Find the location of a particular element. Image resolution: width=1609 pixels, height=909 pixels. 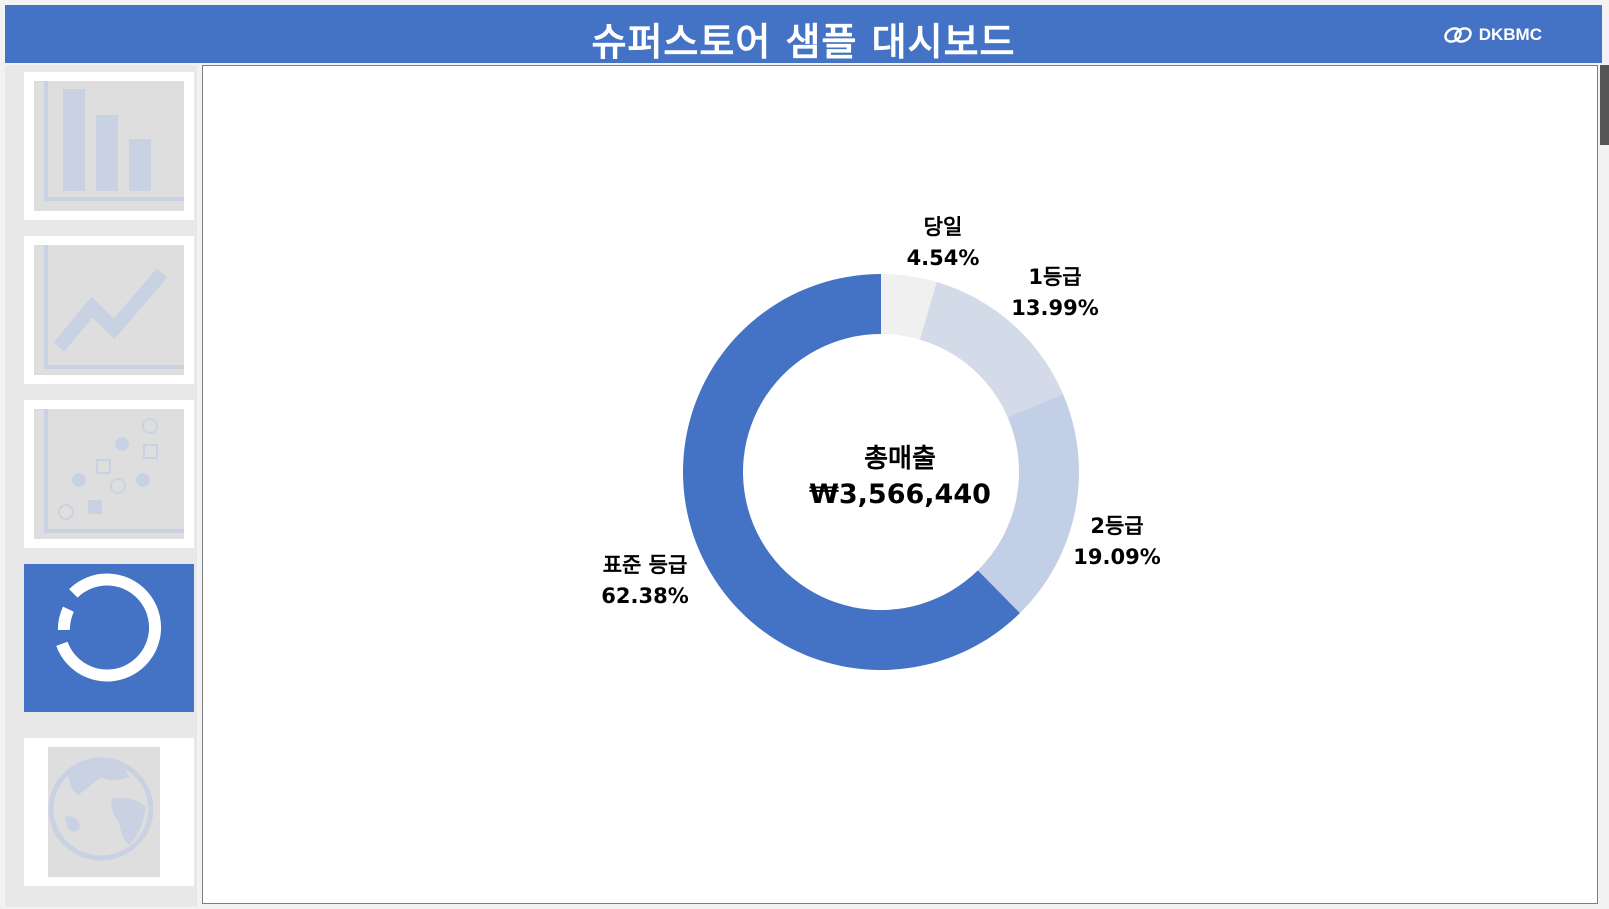

slice-name: 당일 is located at coordinates (943, 227).